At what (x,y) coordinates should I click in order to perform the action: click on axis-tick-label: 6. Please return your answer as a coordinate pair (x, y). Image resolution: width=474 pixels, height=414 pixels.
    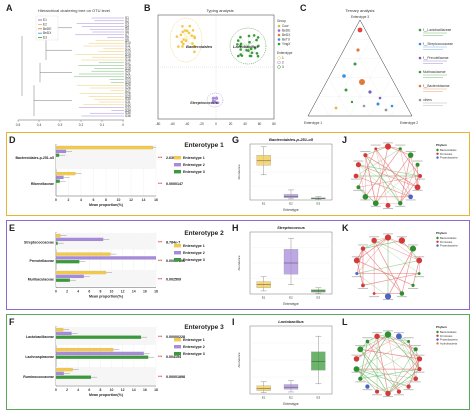
    Looking at the image, I should click on (89, 390).